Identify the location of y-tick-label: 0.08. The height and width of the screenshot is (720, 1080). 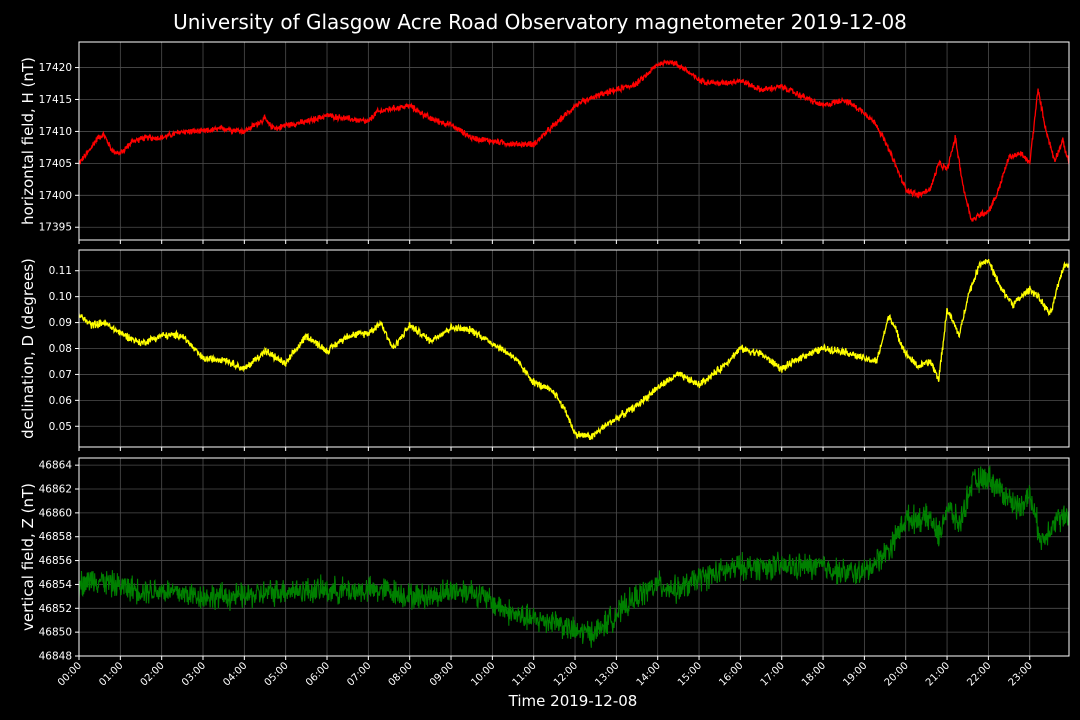
(60, 349).